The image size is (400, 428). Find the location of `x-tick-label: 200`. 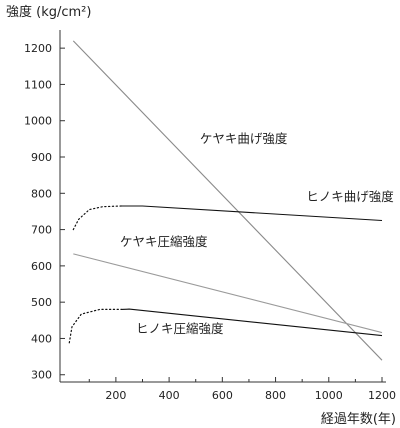

x-tick-label: 200 is located at coordinates (115, 395).